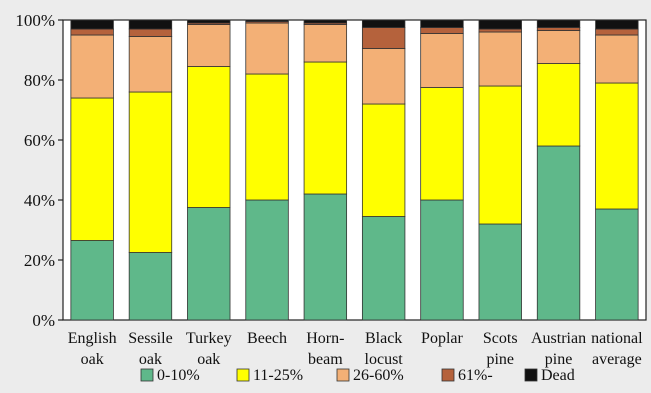  What do you see at coordinates (39, 260) in the screenshot?
I see `y-tick-label: 20%` at bounding box center [39, 260].